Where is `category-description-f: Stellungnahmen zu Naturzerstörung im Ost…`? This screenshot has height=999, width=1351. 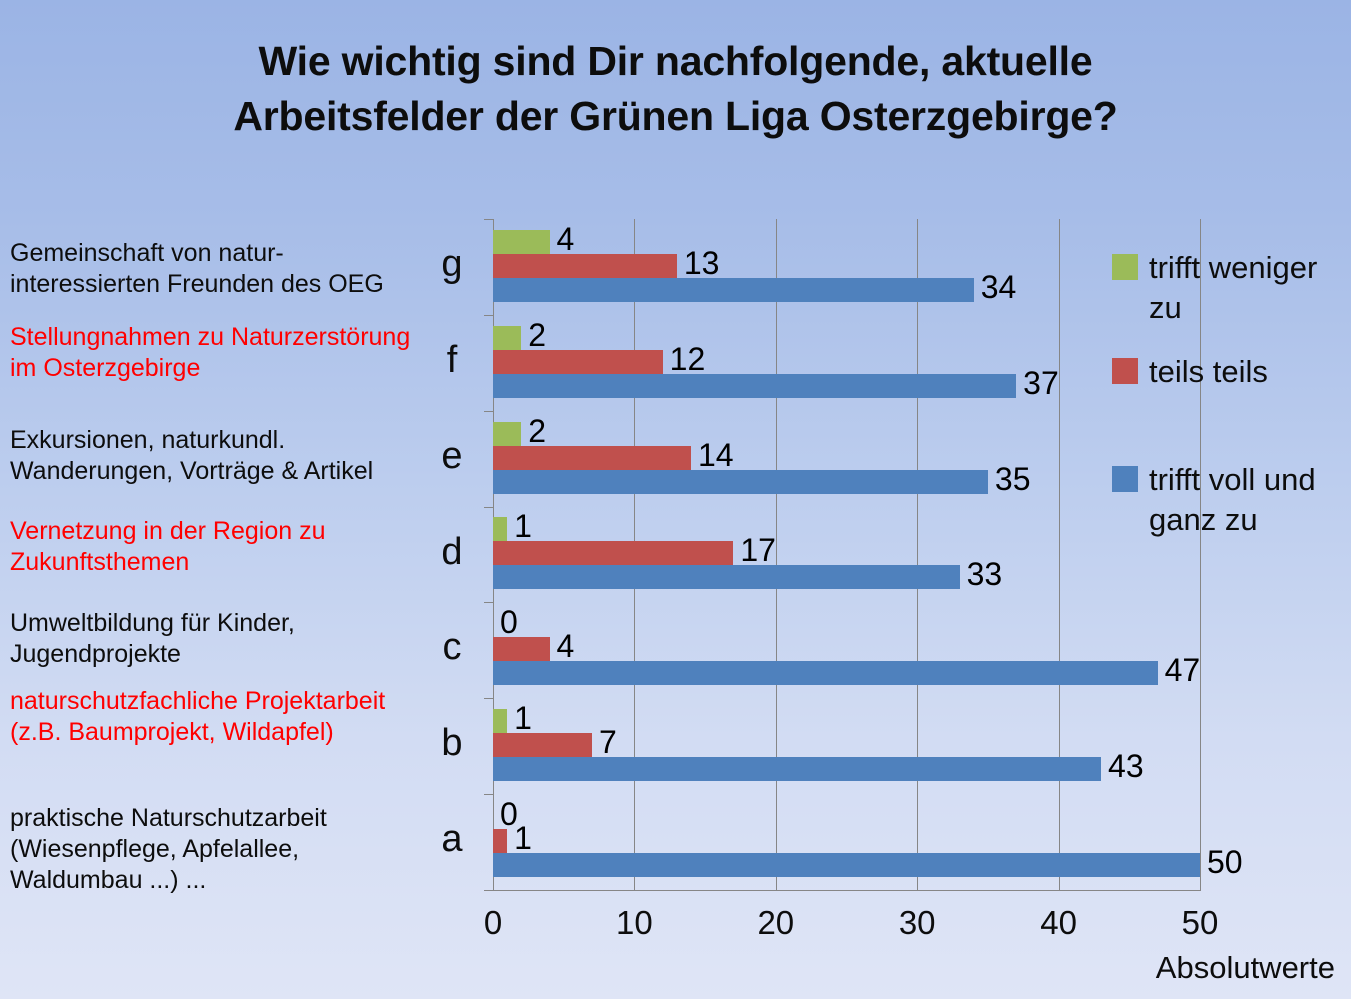 category-description-f: Stellungnahmen zu Naturzerstörung im Ost… is located at coordinates (210, 352).